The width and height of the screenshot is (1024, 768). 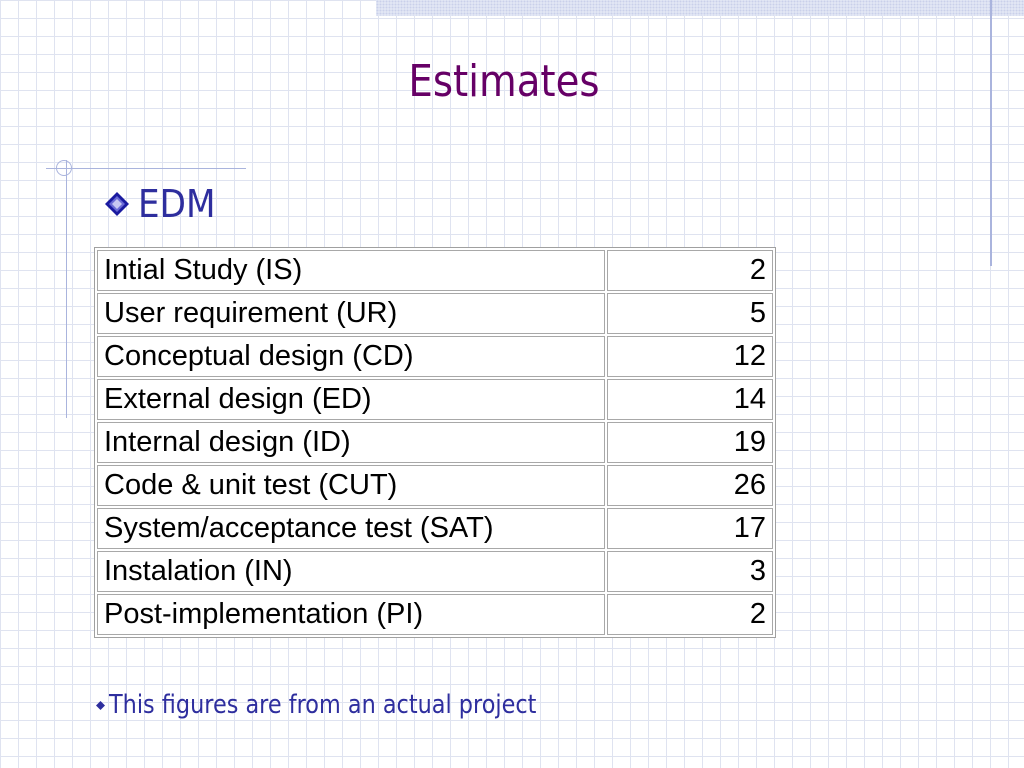 What do you see at coordinates (690, 442) in the screenshot?
I see `phase-value-cell: 19` at bounding box center [690, 442].